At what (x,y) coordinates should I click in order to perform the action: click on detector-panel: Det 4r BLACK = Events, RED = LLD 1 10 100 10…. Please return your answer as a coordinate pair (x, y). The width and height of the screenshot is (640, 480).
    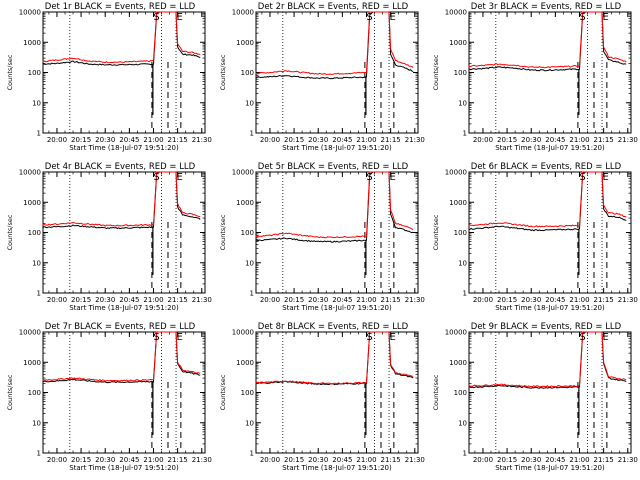
    Looking at the image, I should click on (106, 240).